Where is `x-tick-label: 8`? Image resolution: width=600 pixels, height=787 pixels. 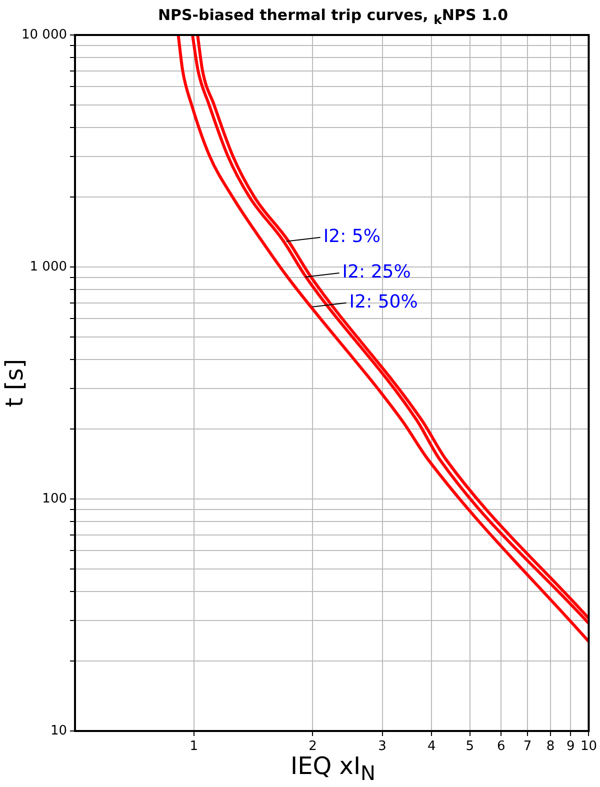
x-tick-label: 8 is located at coordinates (550, 746).